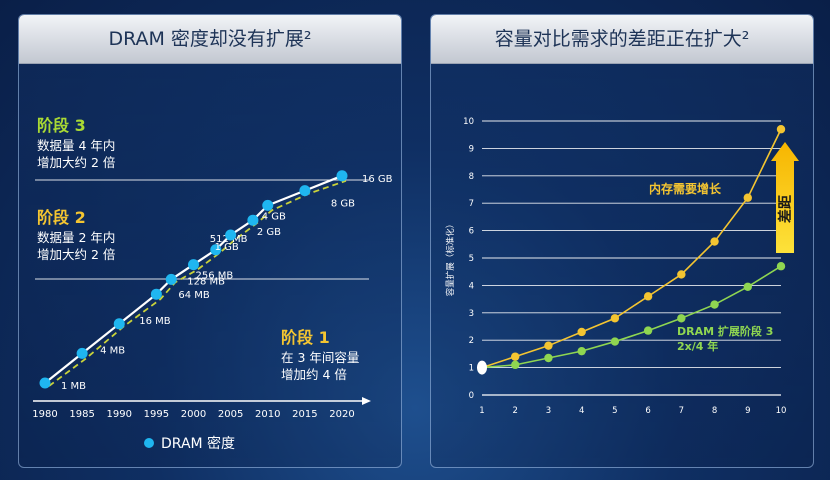  What do you see at coordinates (471, 369) in the screenshot?
I see `y-tick-label: 1` at bounding box center [471, 369].